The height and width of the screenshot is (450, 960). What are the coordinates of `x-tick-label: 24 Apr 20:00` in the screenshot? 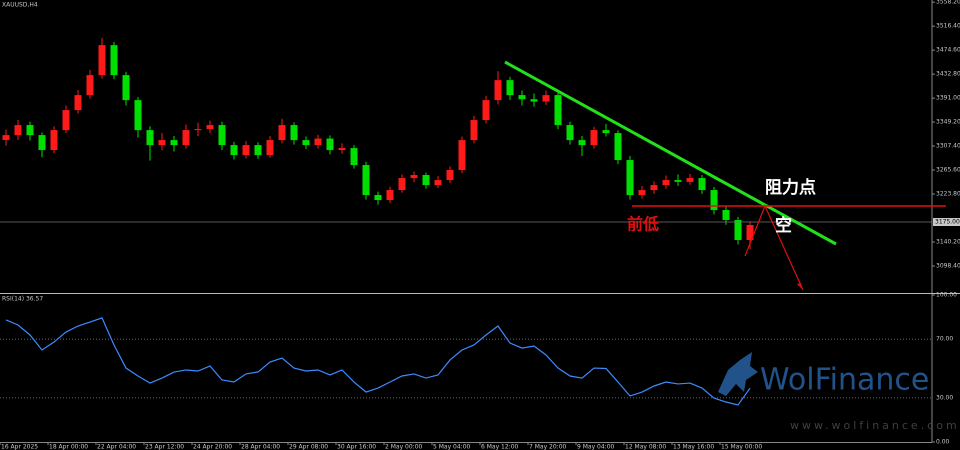 It's located at (212, 447).